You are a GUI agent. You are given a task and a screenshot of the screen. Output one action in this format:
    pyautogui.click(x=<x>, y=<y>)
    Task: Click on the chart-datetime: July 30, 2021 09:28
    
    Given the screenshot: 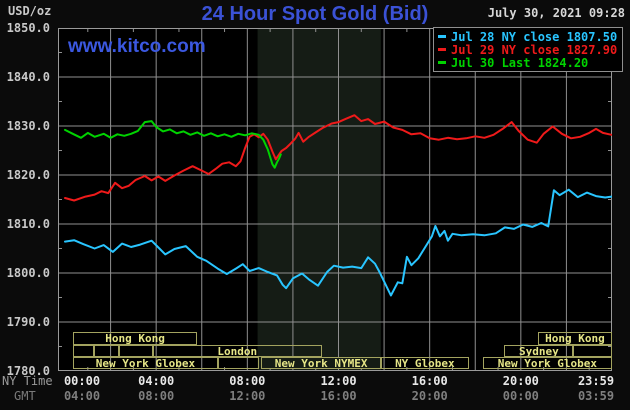 What is the action you would take?
    pyautogui.click(x=556, y=13)
    